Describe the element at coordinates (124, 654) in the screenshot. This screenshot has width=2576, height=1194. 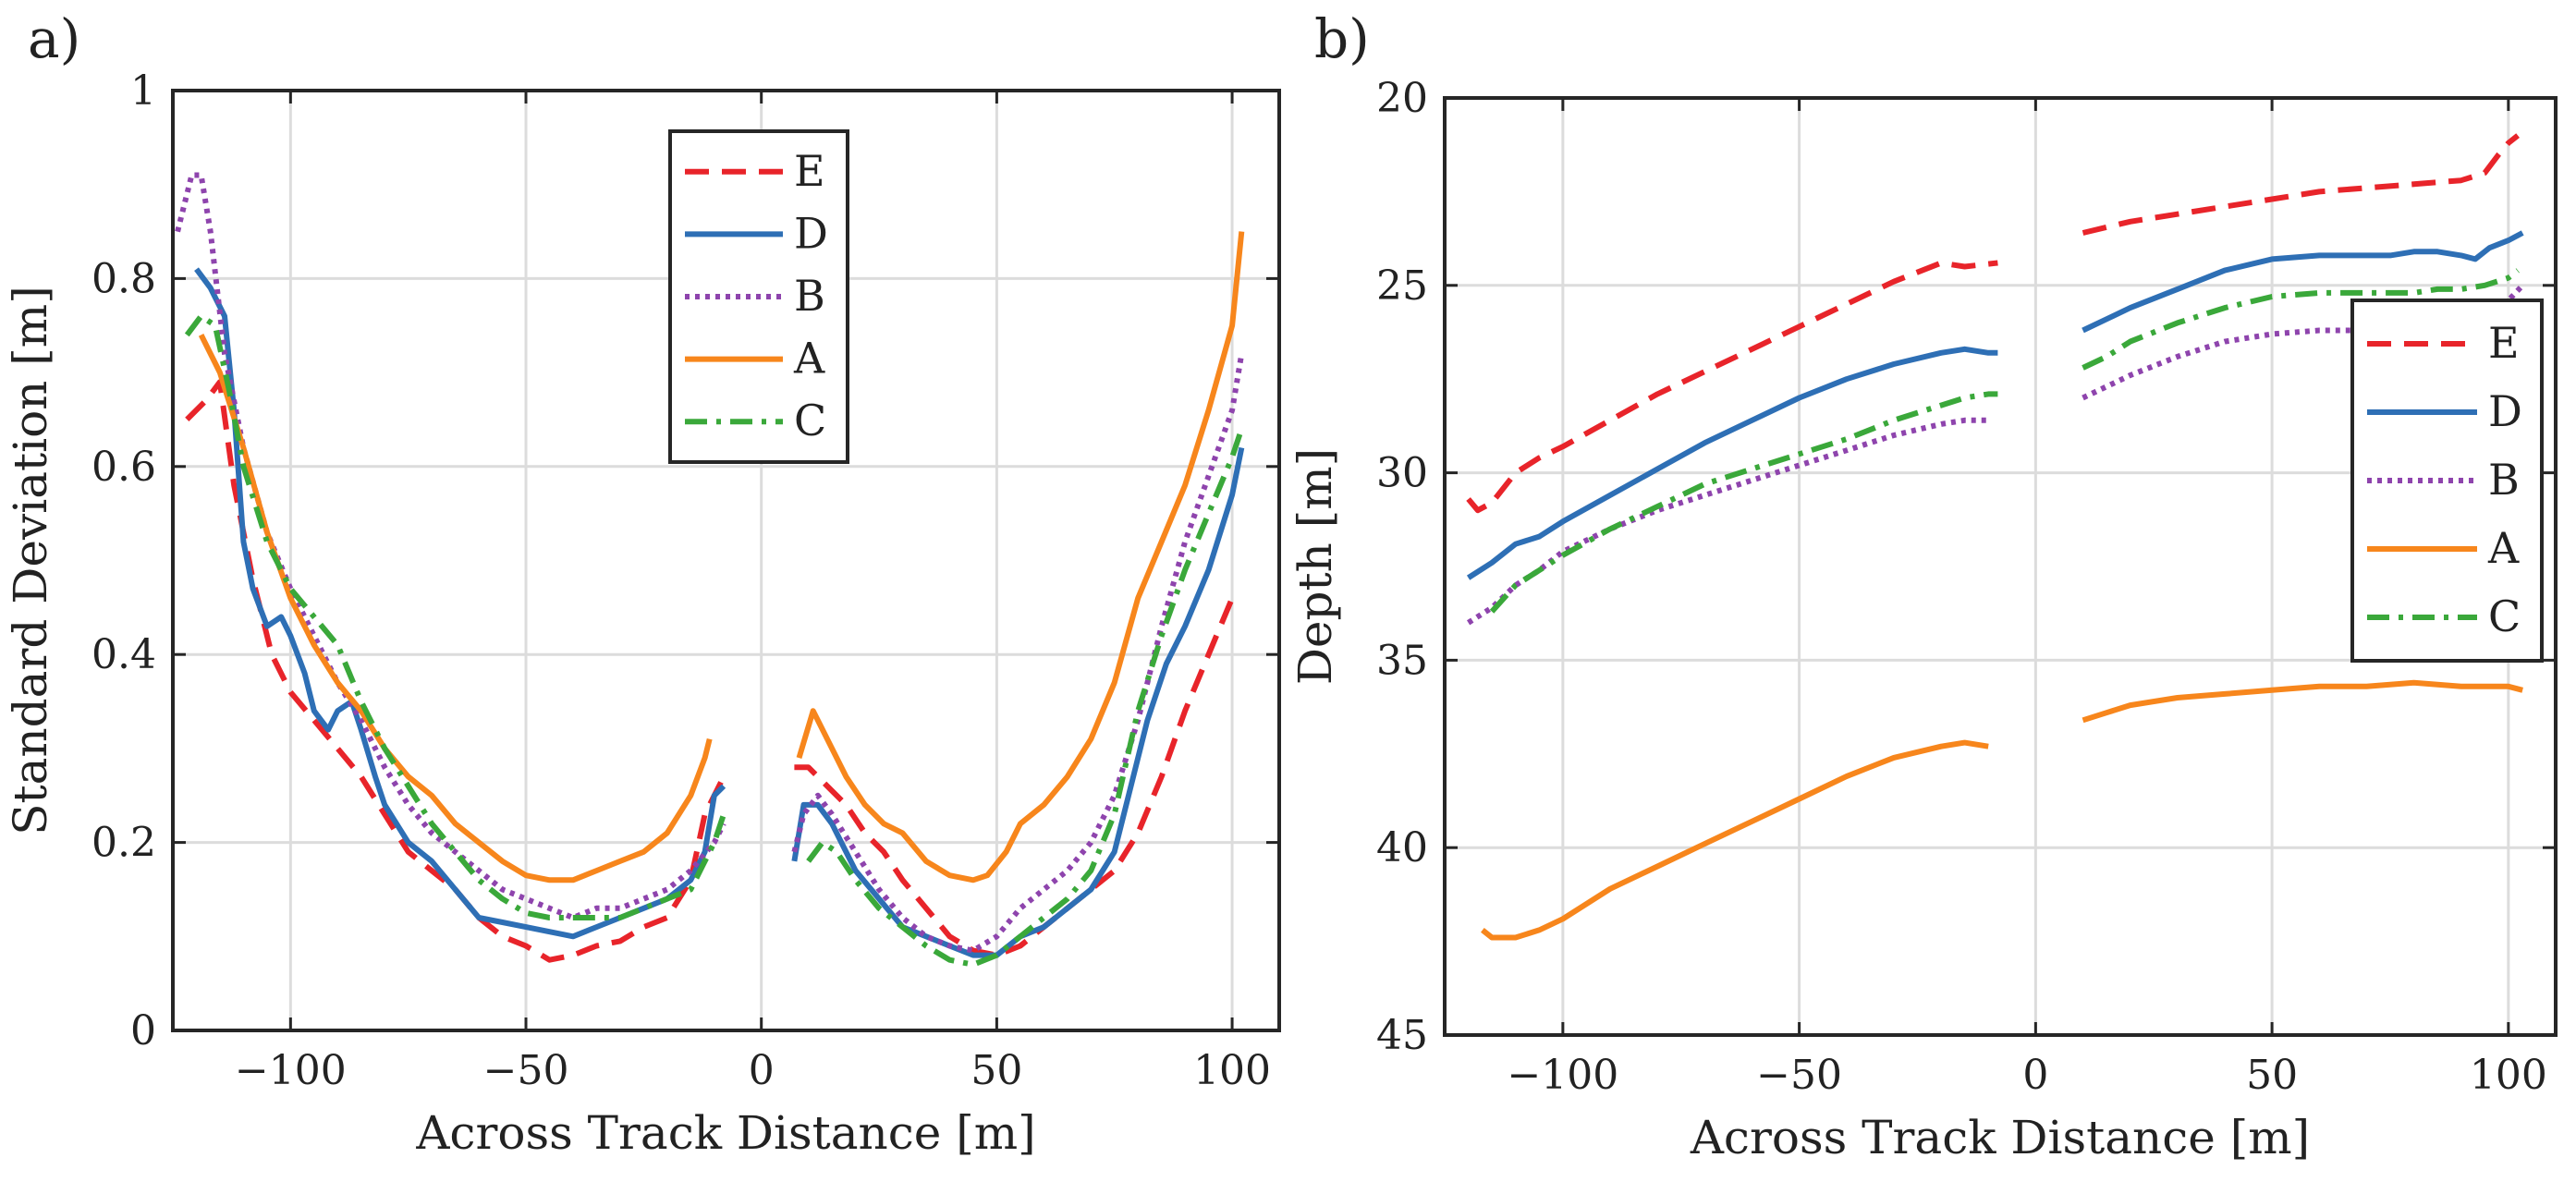
I see `y-tick-label: 0.4` at that location.